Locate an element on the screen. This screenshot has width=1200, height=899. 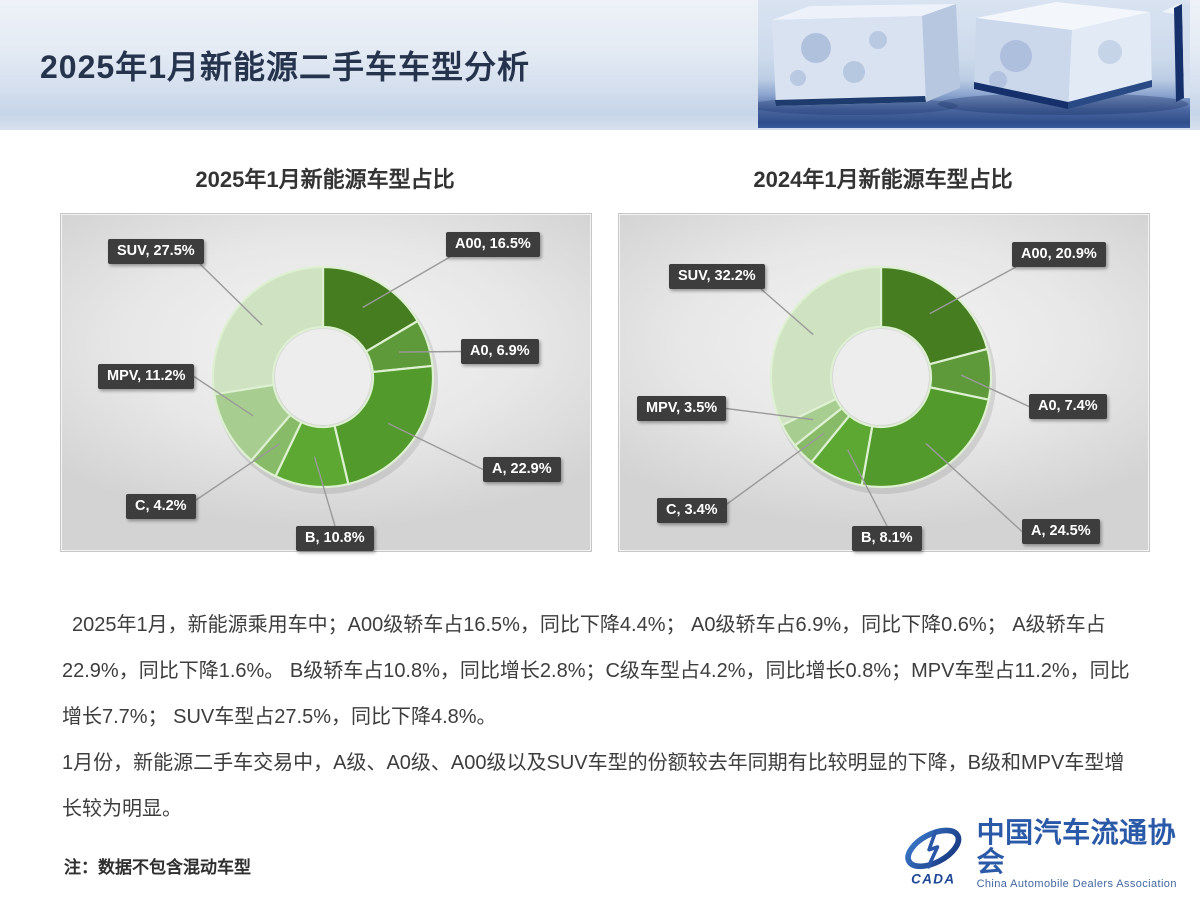
chart-label-SUV: SUV, 27.5% is located at coordinates (156, 251).